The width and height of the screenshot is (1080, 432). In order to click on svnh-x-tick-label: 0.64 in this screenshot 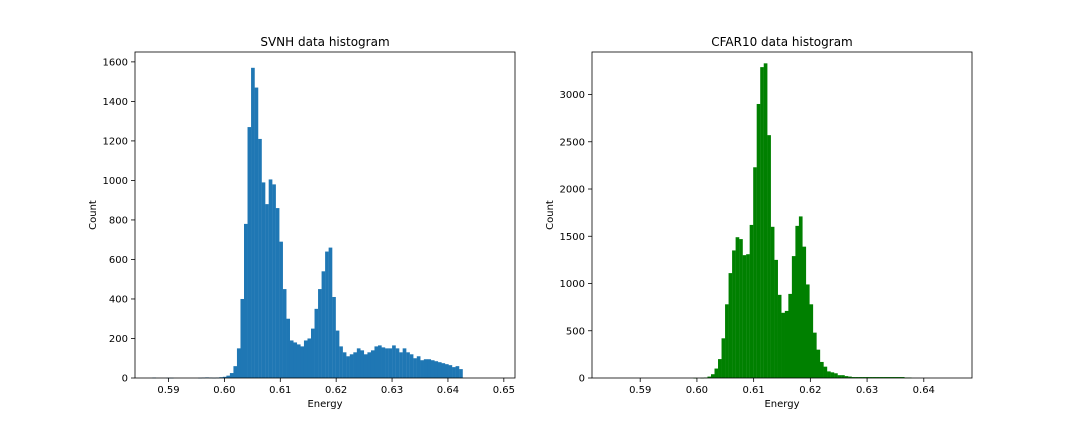, I will do `click(448, 390)`.